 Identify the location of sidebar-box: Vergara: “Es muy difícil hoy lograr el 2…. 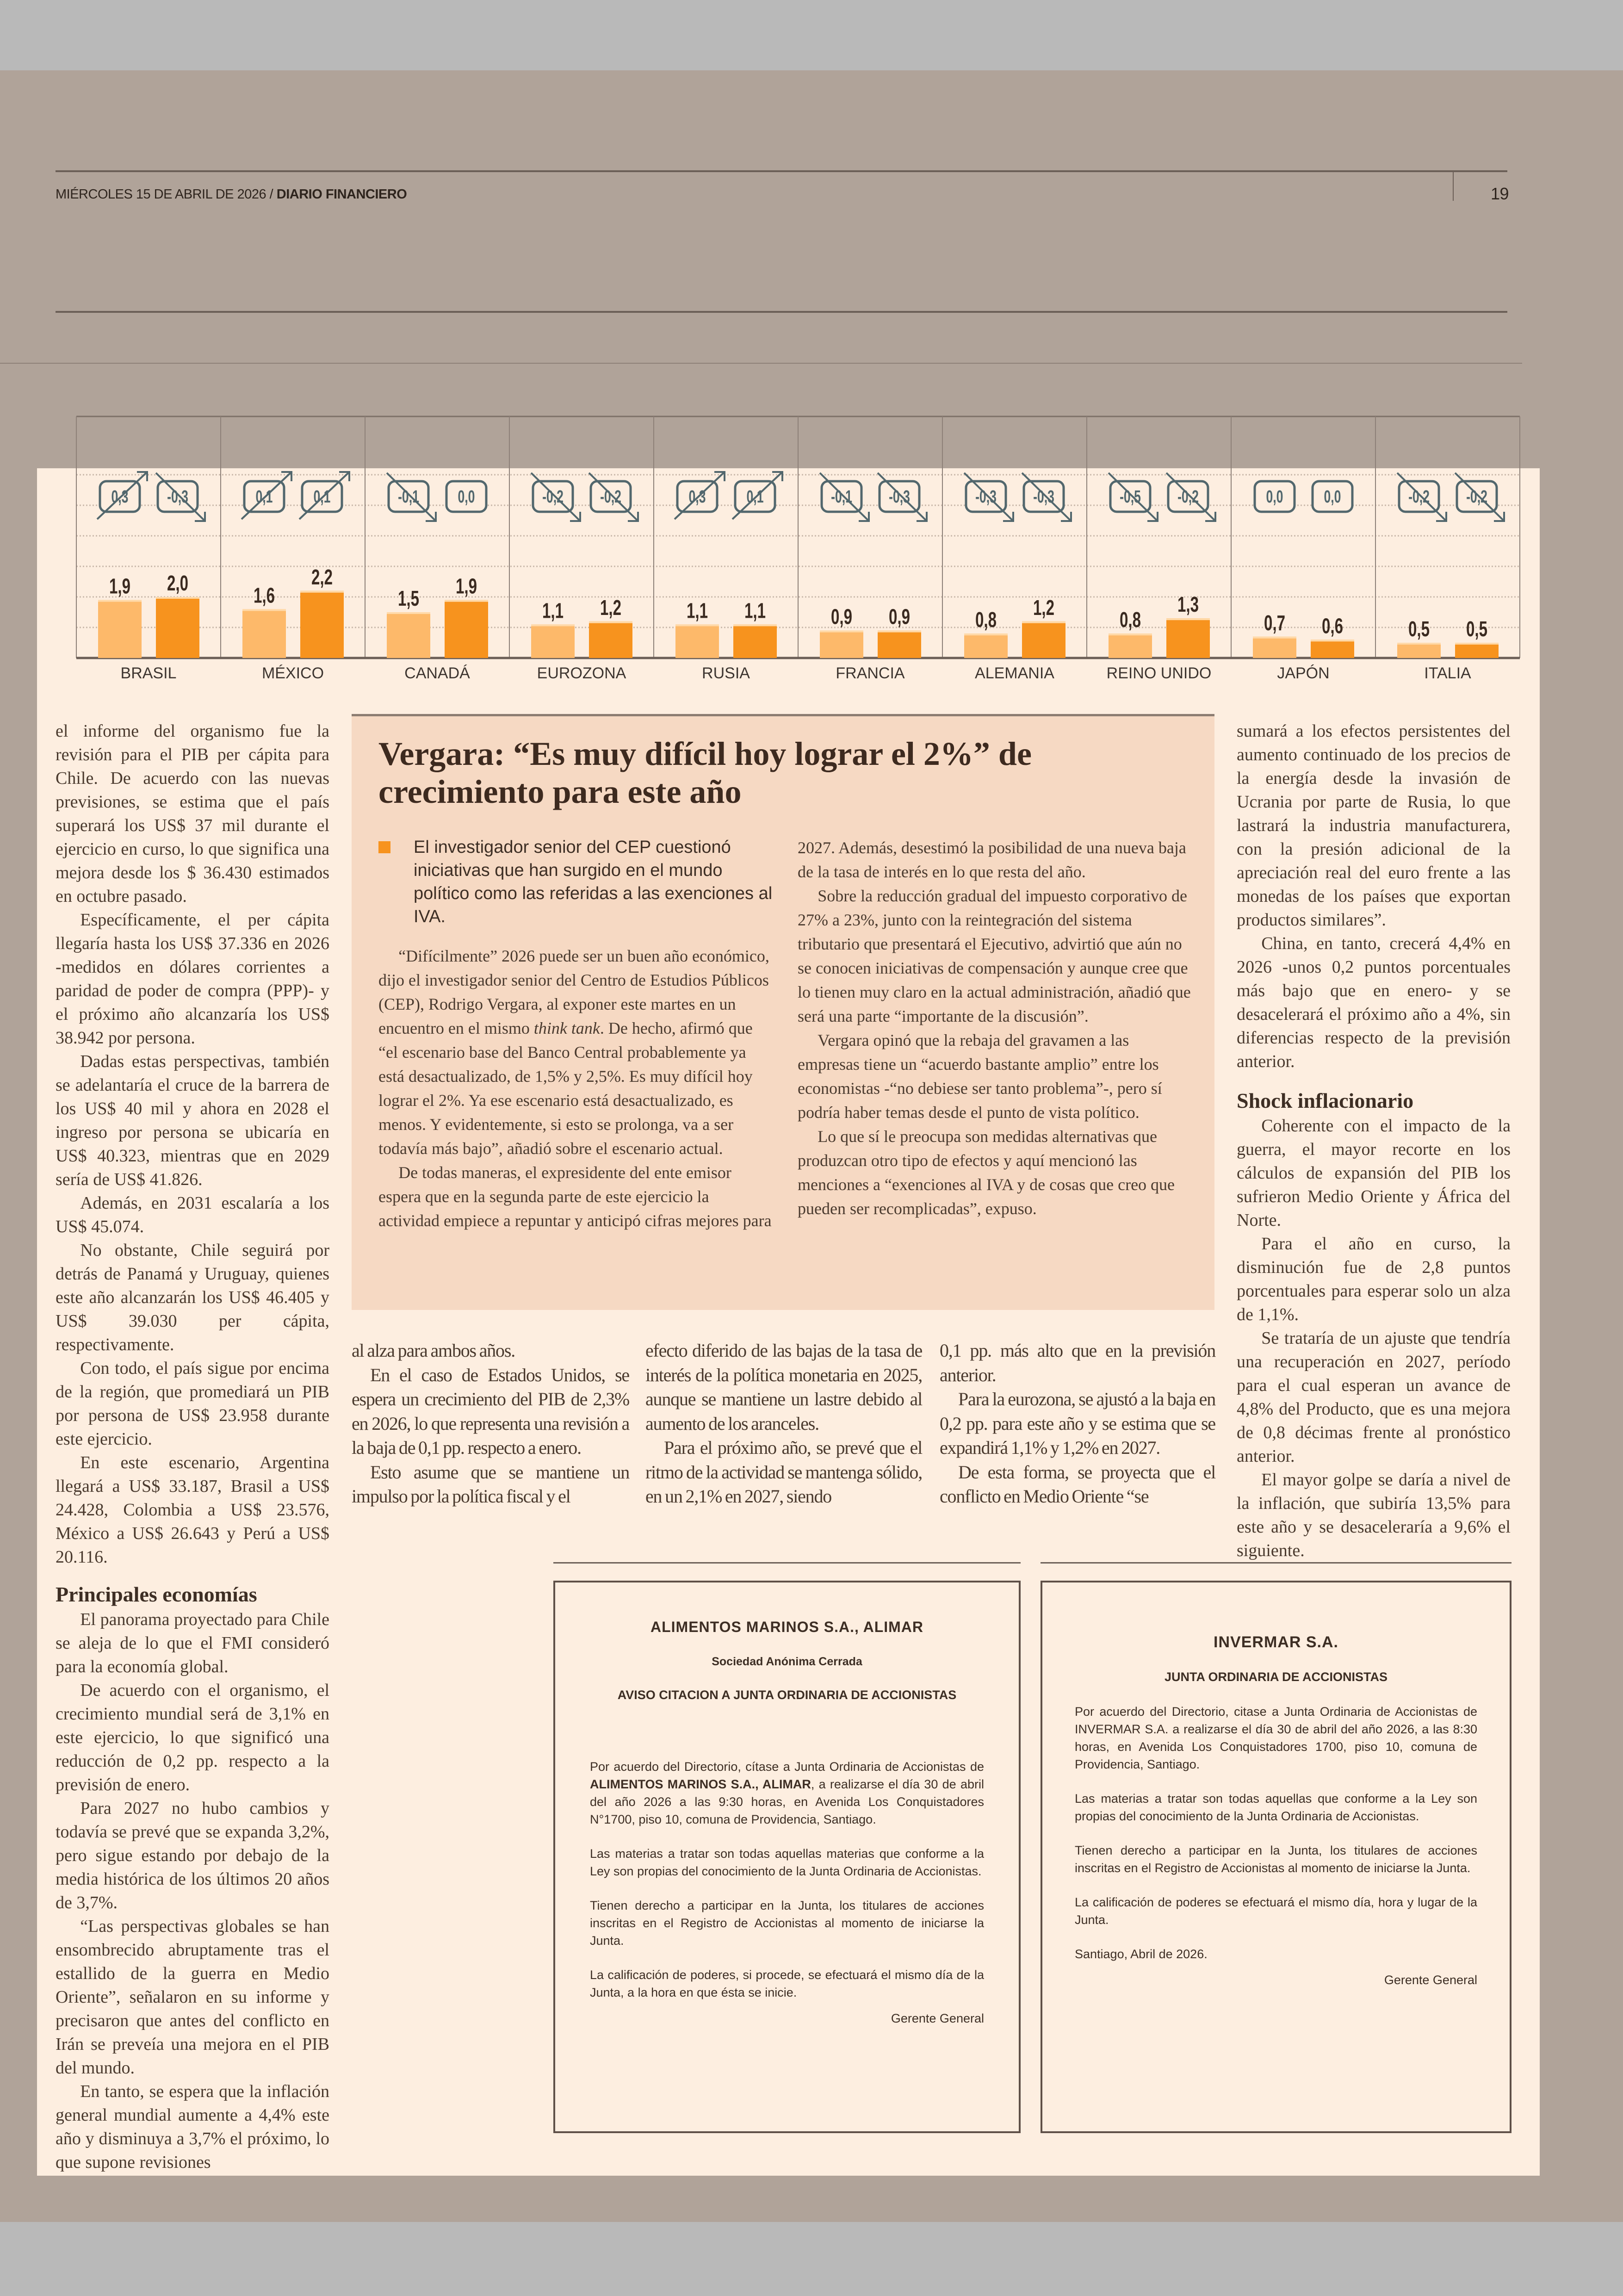
(783, 1012).